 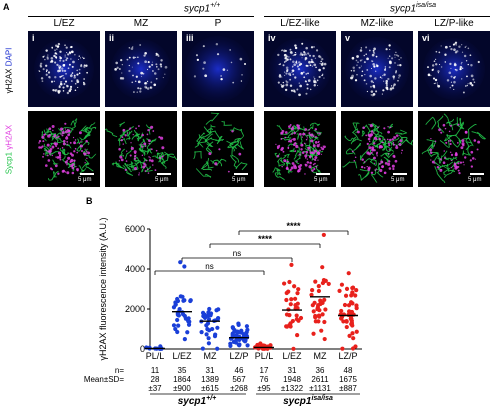 What do you see at coordinates (64, 23) in the screenshot?
I see `stage-label-lez: L/EZ` at bounding box center [64, 23].